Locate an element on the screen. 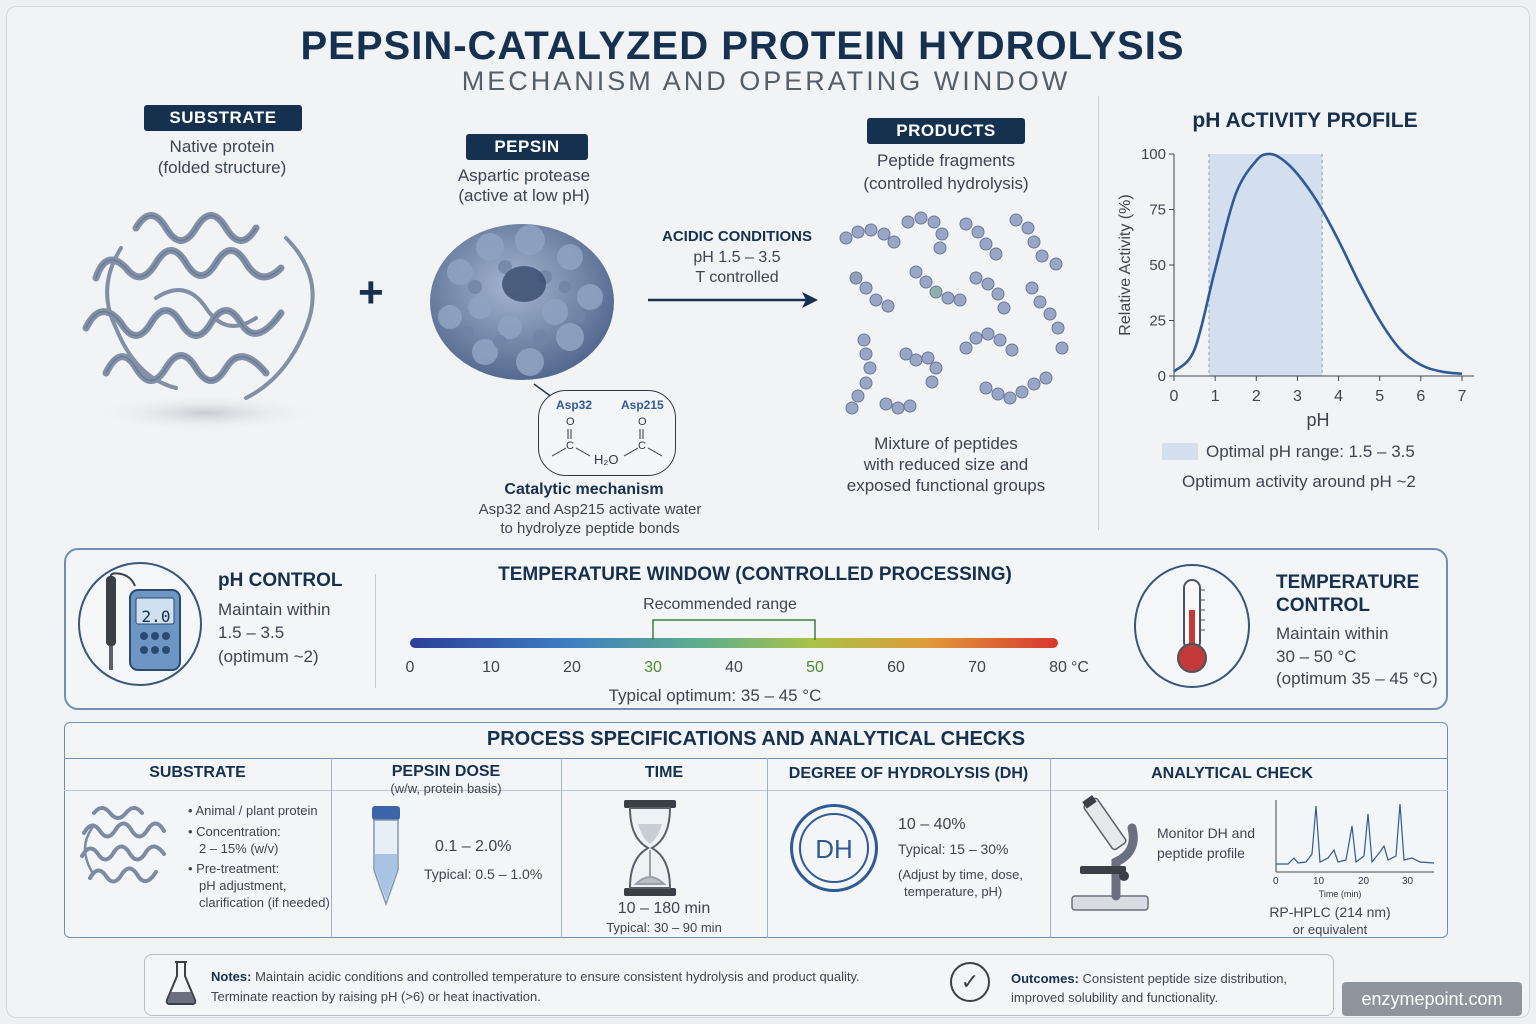 The height and width of the screenshot is (1024, 1536). temp-tick-label: 20 is located at coordinates (572, 667).